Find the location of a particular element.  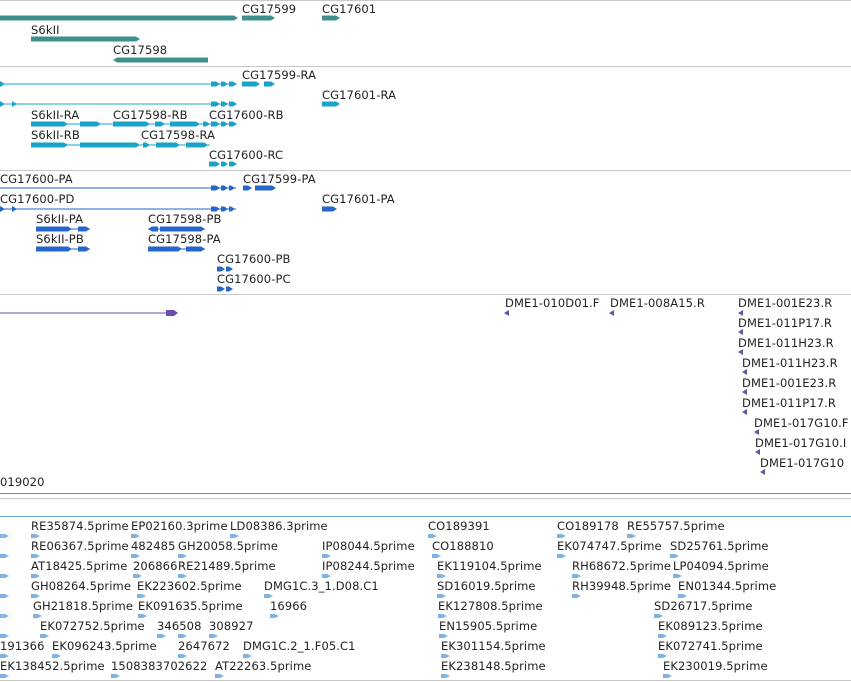

feature-label: CG17600-PB is located at coordinates (254, 259).